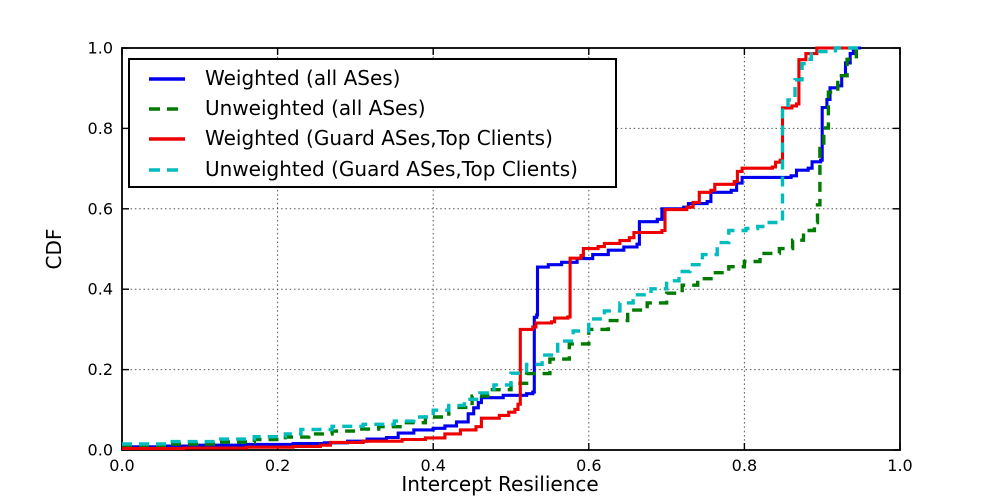 Image resolution: width=1000 pixels, height=500 pixels. What do you see at coordinates (100, 450) in the screenshot?
I see `y-tick-label: 0.0` at bounding box center [100, 450].